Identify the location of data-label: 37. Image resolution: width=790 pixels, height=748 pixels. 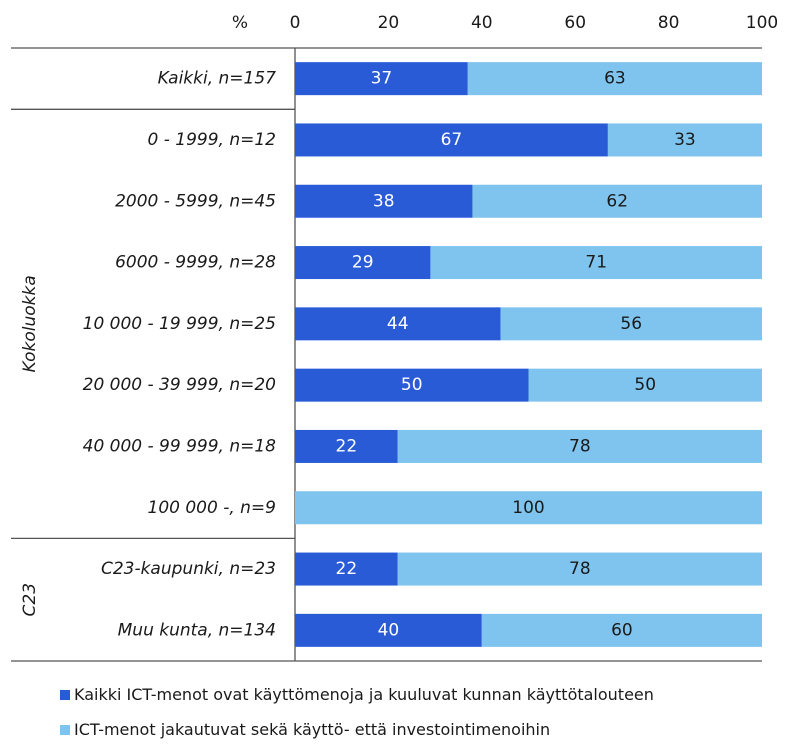
(382, 79).